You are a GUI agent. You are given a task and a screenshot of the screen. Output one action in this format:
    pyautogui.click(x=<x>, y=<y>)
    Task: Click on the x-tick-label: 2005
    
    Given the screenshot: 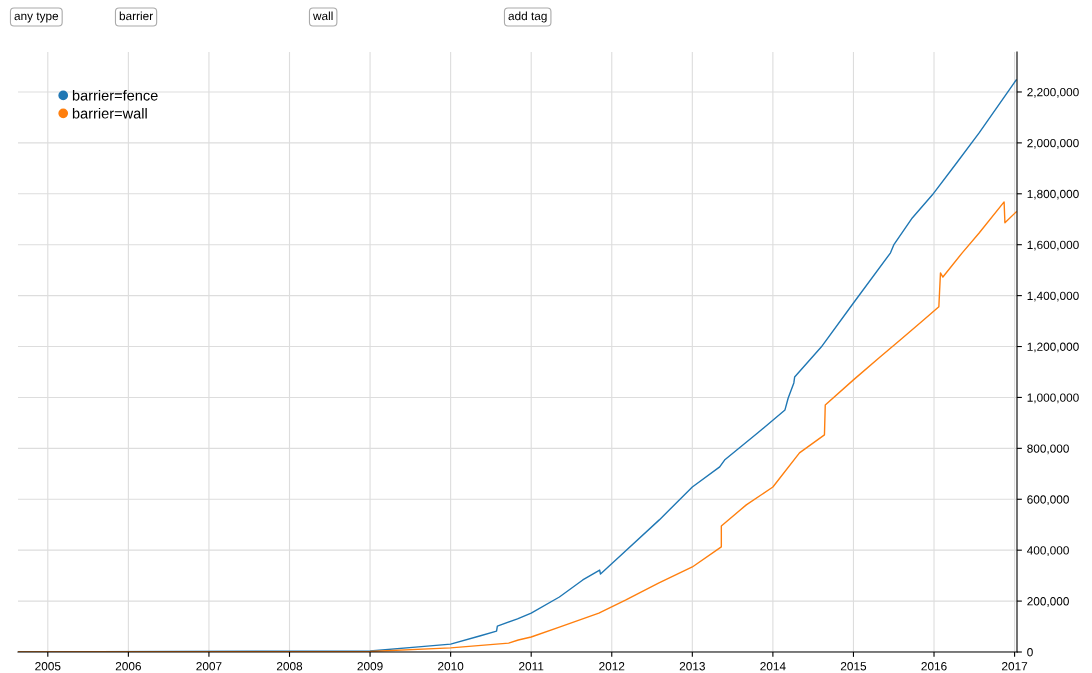 What is the action you would take?
    pyautogui.click(x=48, y=666)
    